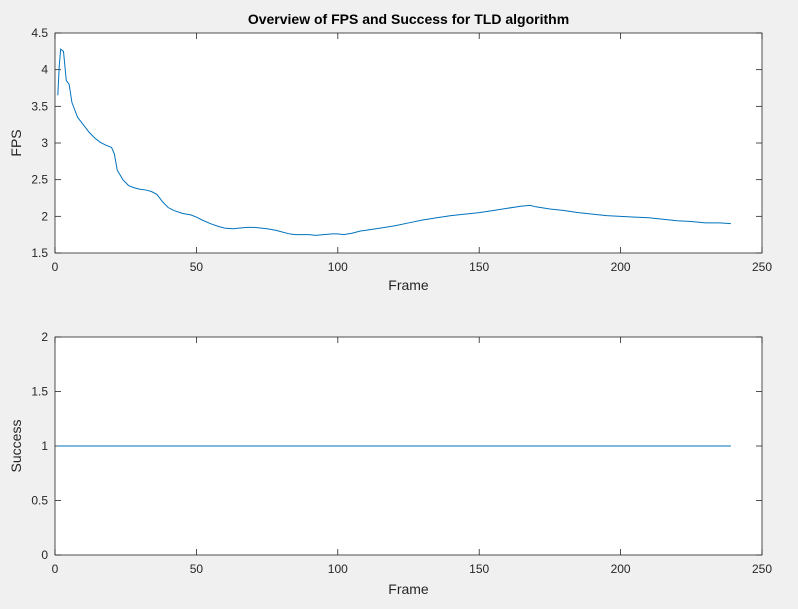 This screenshot has width=798, height=609. Describe the element at coordinates (55, 267) in the screenshot. I see `fps-x-tick-label: 0` at that location.